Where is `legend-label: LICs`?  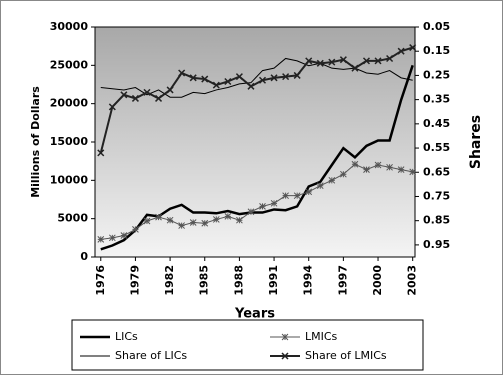 legend-label: LICs is located at coordinates (126, 336).